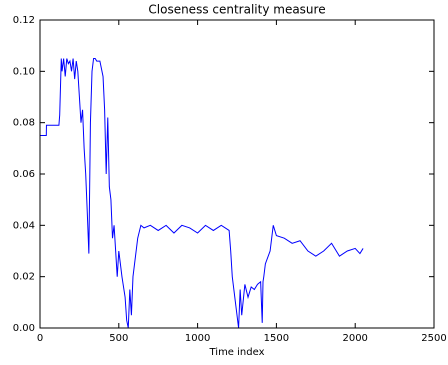 This screenshot has height=365, width=448. Describe the element at coordinates (24, 20) in the screenshot. I see `y-tick-label: 0.12` at that location.